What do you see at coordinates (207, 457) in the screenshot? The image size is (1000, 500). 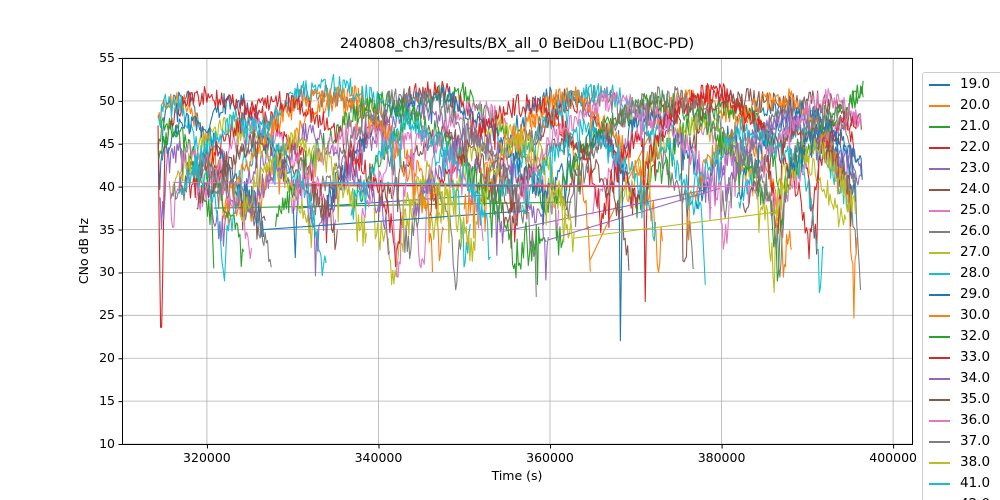 I see `x-tick-label: 320000` at bounding box center [207, 457].